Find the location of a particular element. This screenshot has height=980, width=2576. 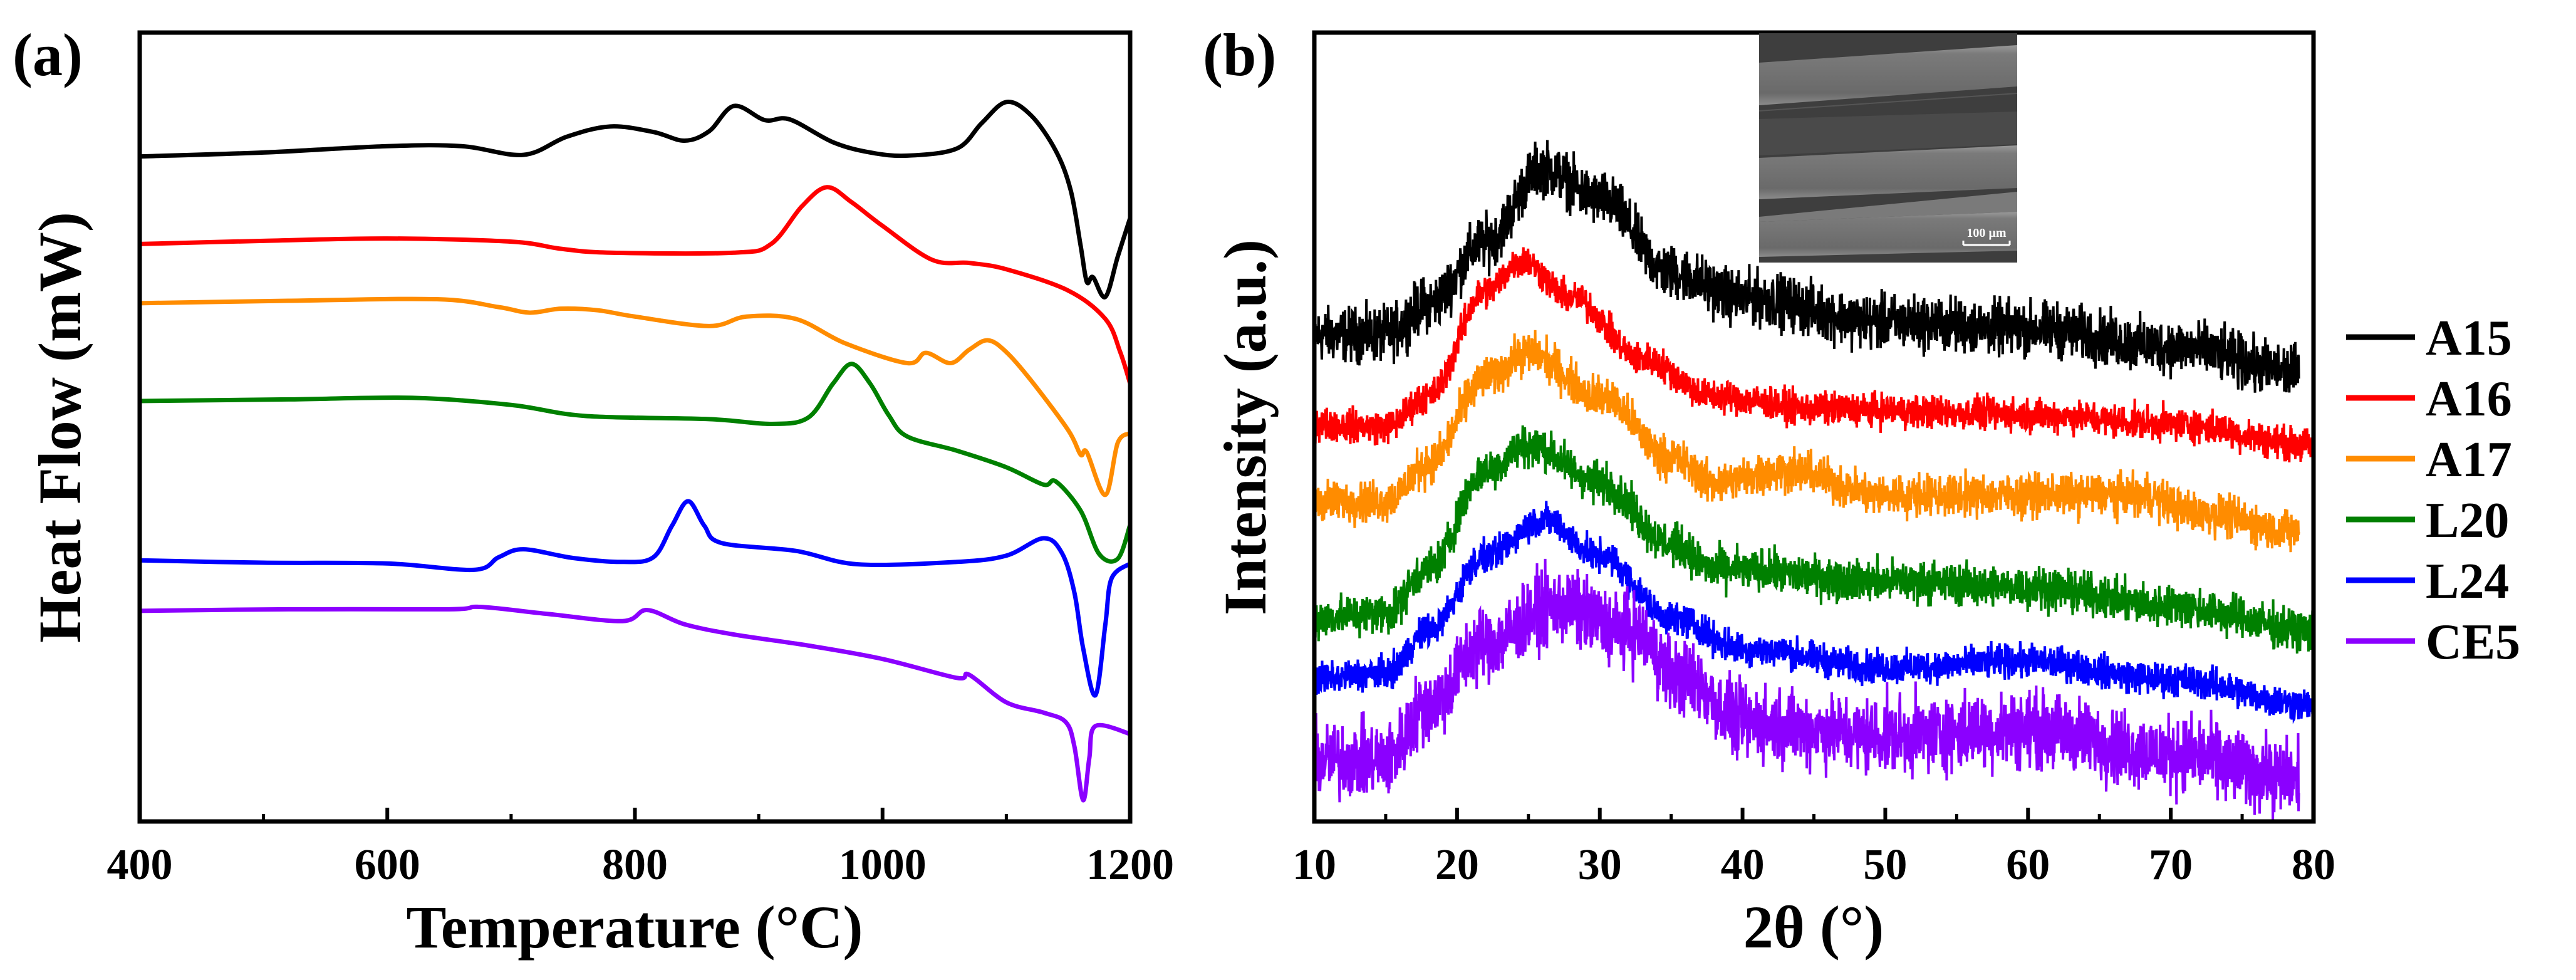

legend-label: CE5 is located at coordinates (2473, 642).